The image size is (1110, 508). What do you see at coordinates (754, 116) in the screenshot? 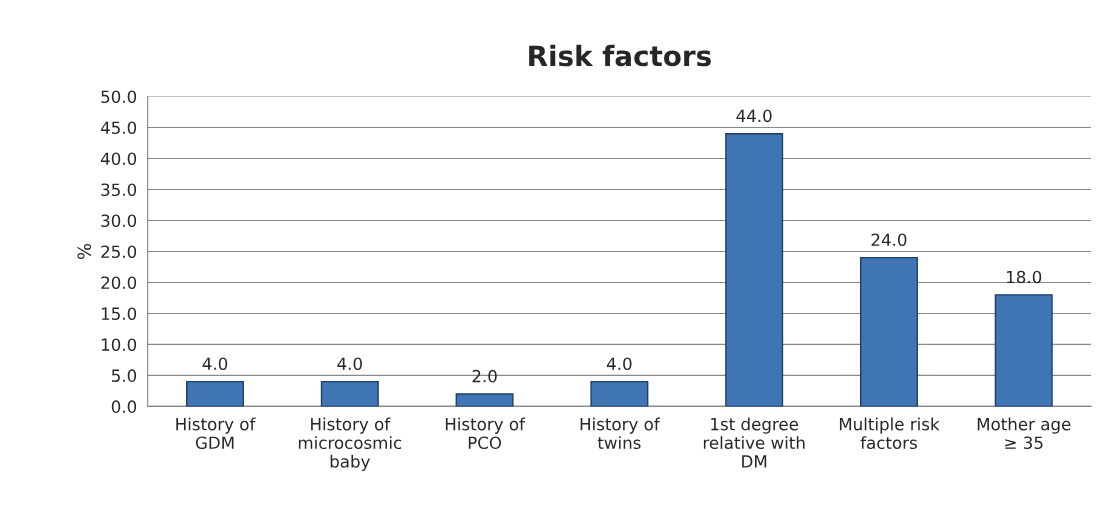
I see `data-label: 44.0` at bounding box center [754, 116].